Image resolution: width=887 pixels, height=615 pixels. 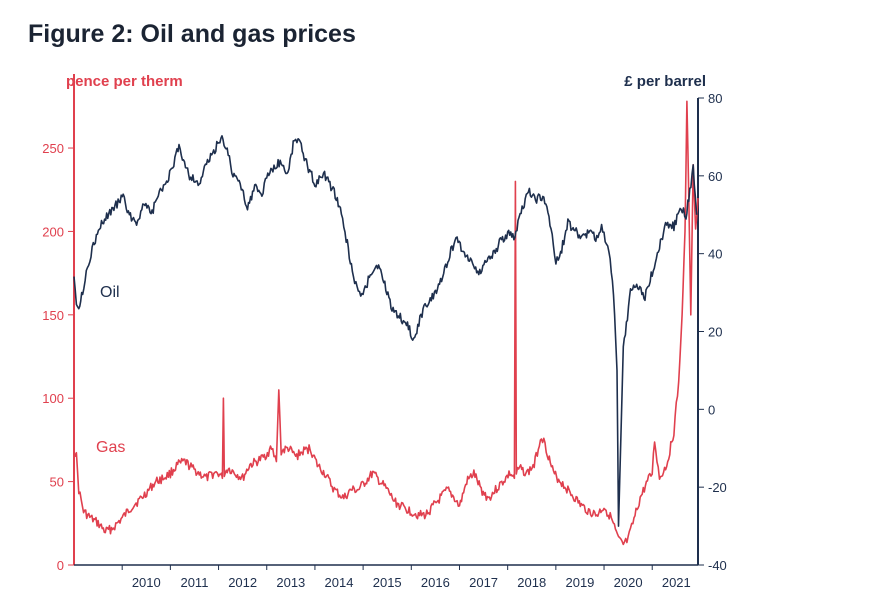 What do you see at coordinates (579, 582) in the screenshot?
I see `x-tick-label: 2019` at bounding box center [579, 582].